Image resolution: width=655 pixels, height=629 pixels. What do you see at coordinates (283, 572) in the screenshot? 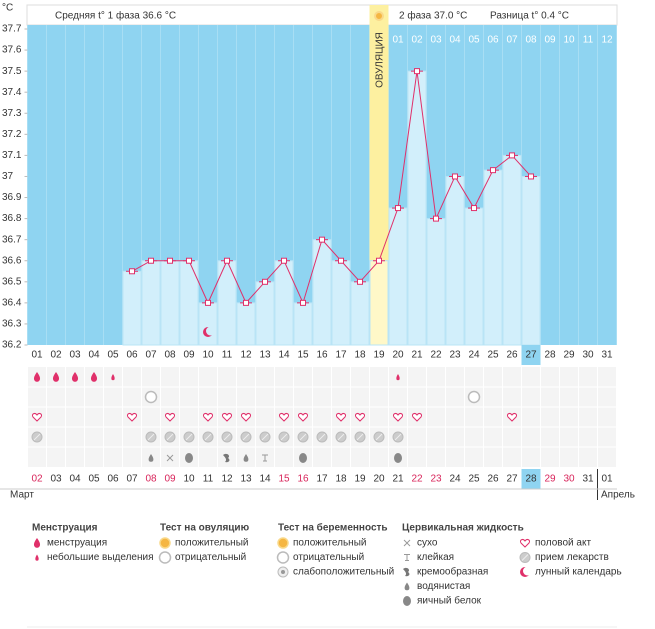
I see `icon-weak` at bounding box center [283, 572].